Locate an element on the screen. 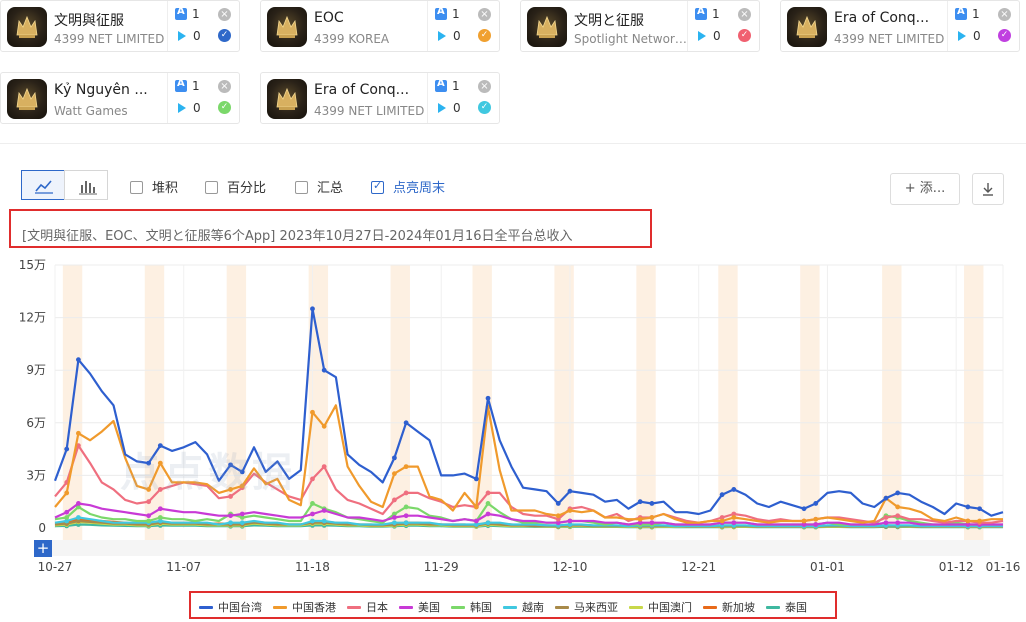 The height and width of the screenshot is (622, 1026). highlight-weekend-checkbox-label: 点亮周末 is located at coordinates (419, 188).